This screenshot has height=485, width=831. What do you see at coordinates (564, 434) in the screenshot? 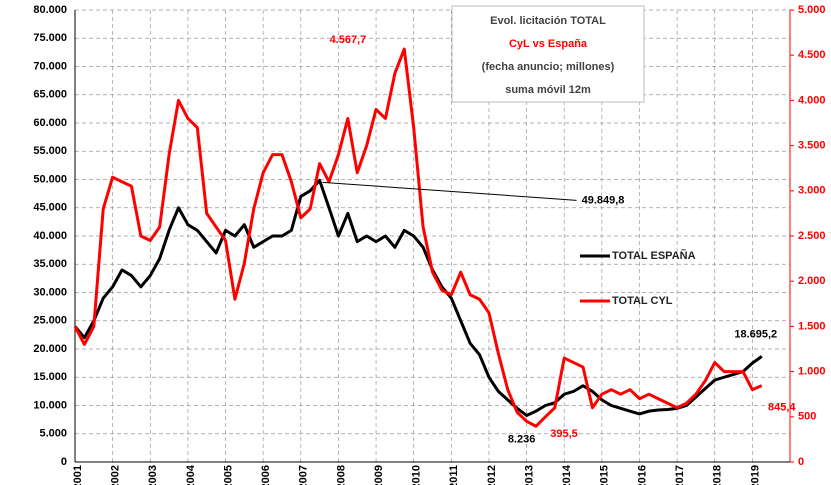
I see `data-label: 395,5` at bounding box center [564, 434].